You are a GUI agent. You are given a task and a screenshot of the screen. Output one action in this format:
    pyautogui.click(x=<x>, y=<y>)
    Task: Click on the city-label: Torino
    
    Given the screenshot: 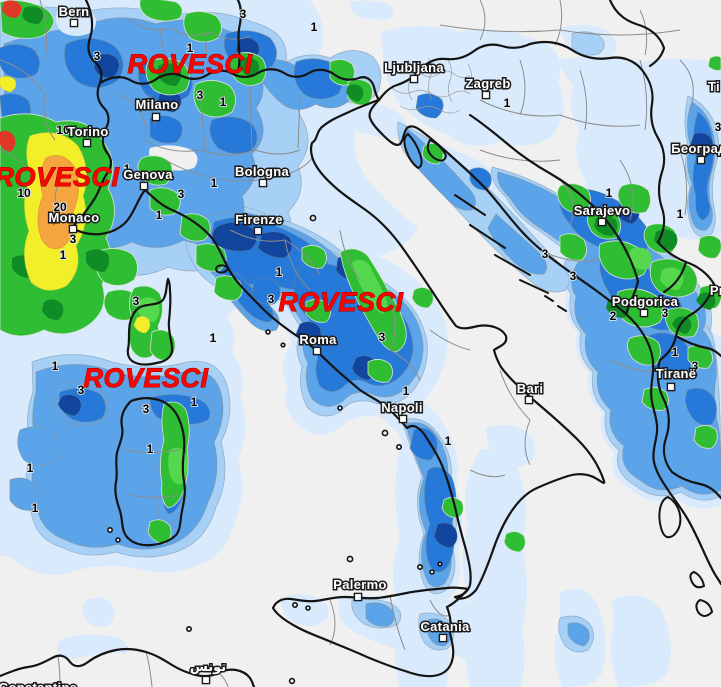 What is the action you would take?
    pyautogui.click(x=87, y=131)
    